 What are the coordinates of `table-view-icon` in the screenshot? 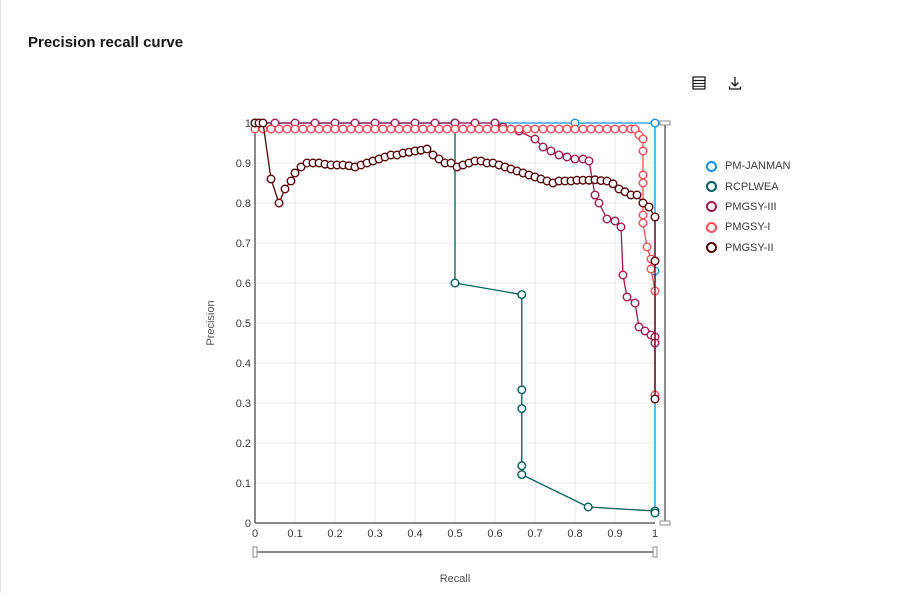 It's located at (699, 83).